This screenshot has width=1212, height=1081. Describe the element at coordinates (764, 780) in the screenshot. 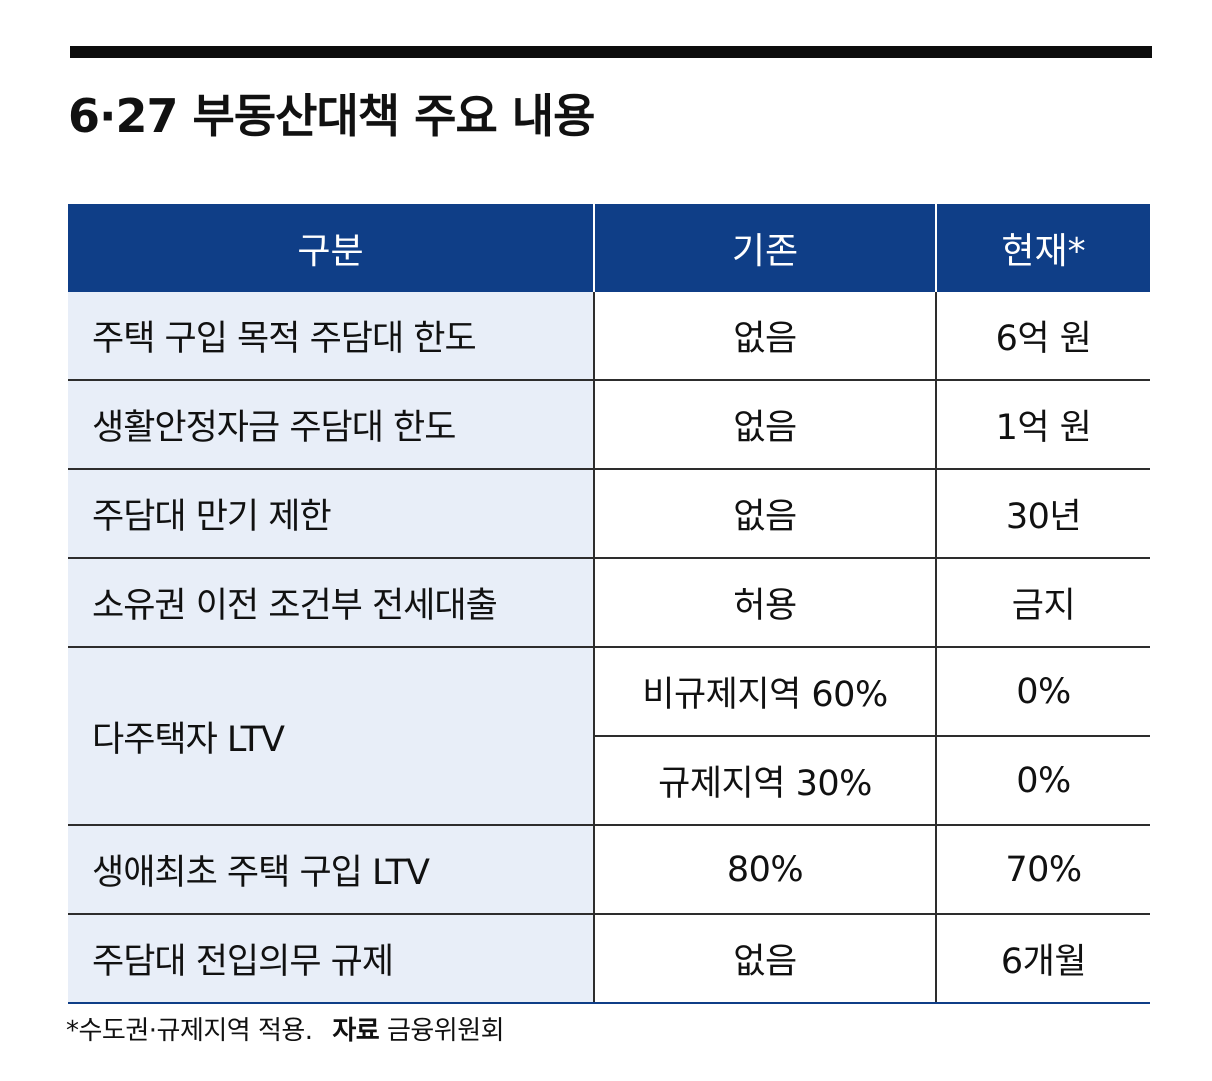

I see `row-before: 규제지역 30%` at that location.